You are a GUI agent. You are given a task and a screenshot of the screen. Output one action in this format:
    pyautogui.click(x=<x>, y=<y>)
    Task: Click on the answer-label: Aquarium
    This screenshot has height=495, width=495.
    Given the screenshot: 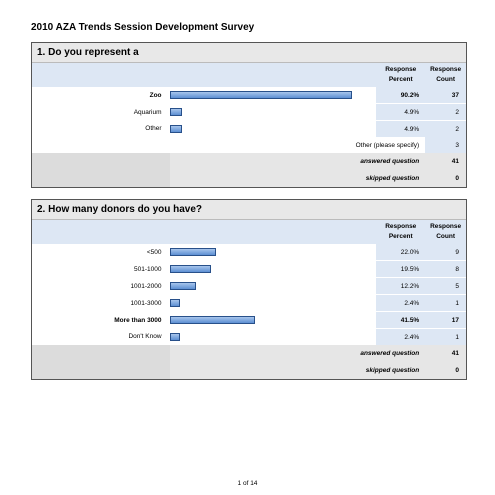 What is the action you would take?
    pyautogui.click(x=147, y=112)
    